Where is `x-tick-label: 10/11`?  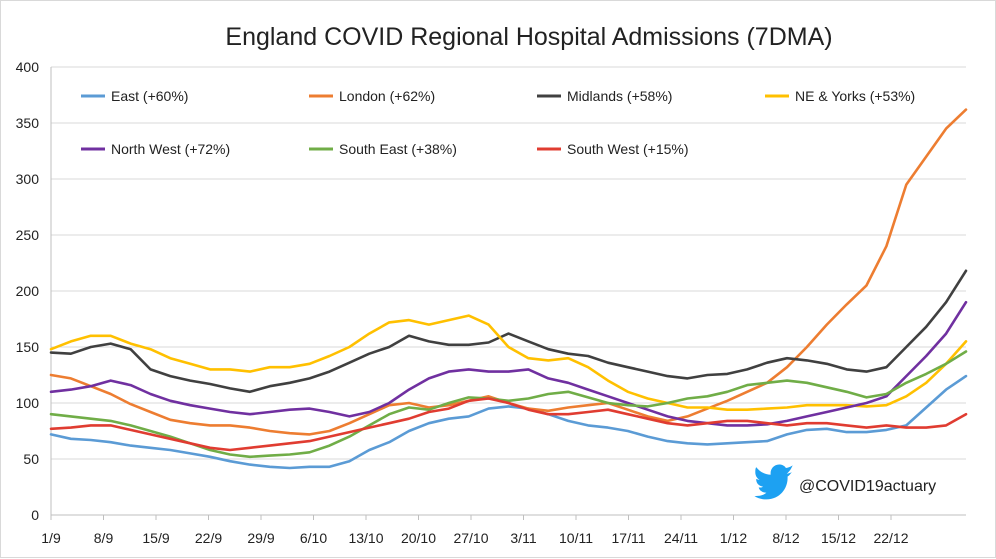 x-tick-label: 10/11 is located at coordinates (576, 538).